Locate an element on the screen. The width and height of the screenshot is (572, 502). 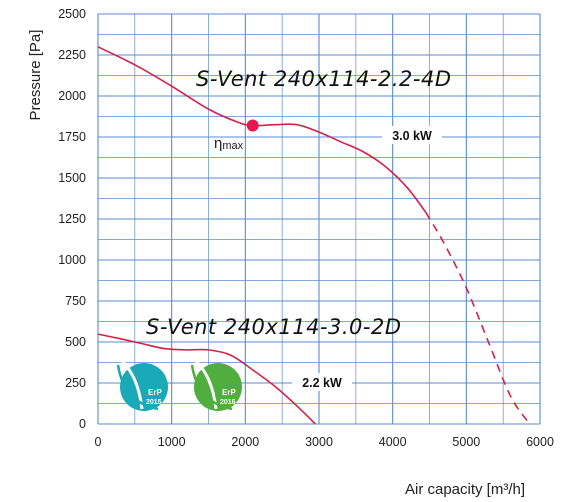
erp-2016-year: 2016 is located at coordinates (228, 402).